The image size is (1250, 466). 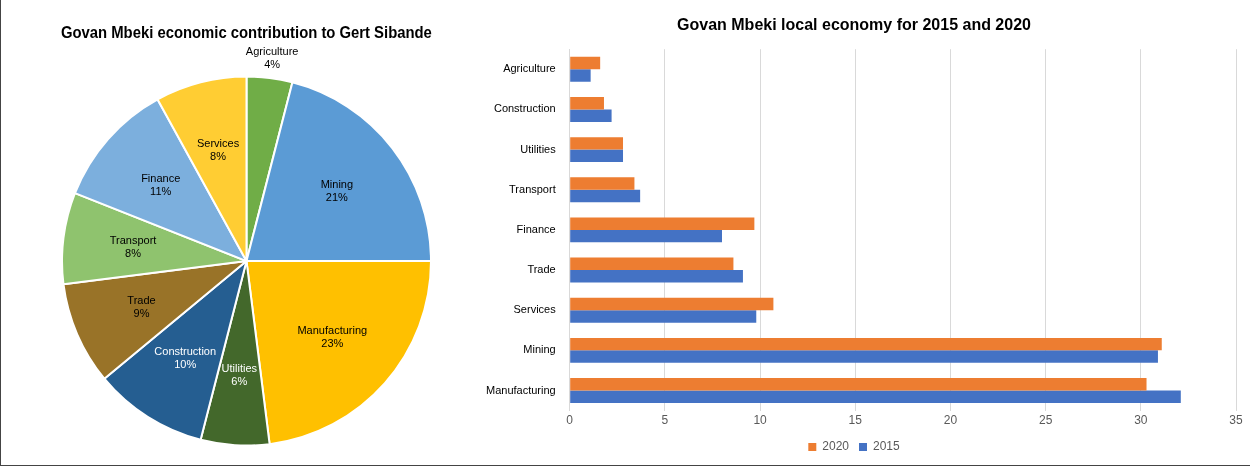 What do you see at coordinates (185, 350) in the screenshot?
I see `slice-label: Construction` at bounding box center [185, 350].